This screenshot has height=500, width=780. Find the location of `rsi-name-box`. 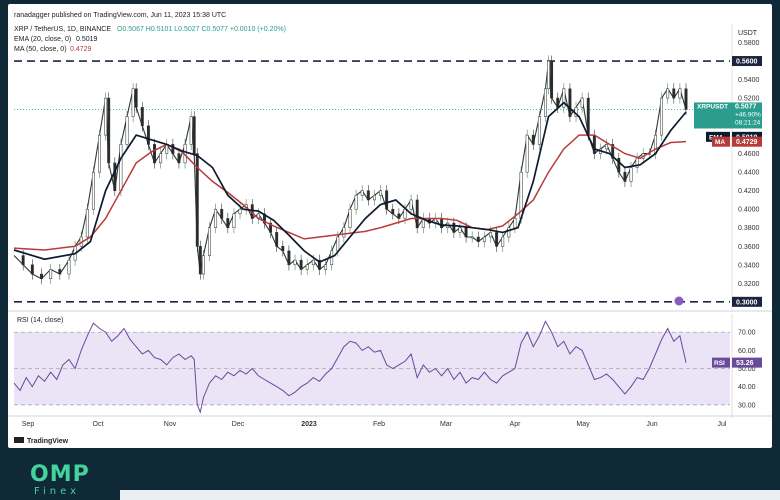

rsi-name-box is located at coordinates (721, 362).